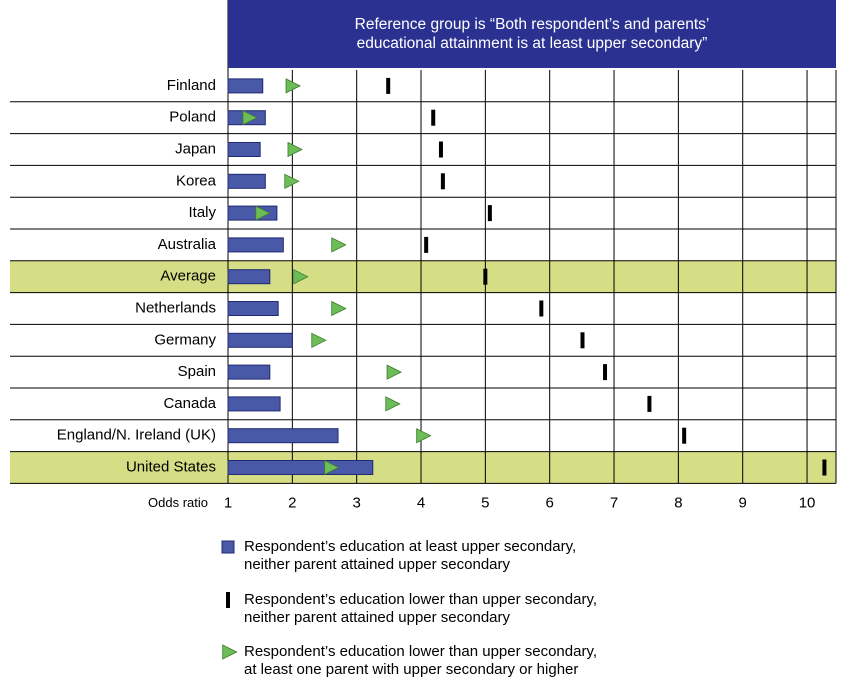 The image size is (842, 677). Describe the element at coordinates (192, 117) in the screenshot. I see `category-label: Poland` at that location.